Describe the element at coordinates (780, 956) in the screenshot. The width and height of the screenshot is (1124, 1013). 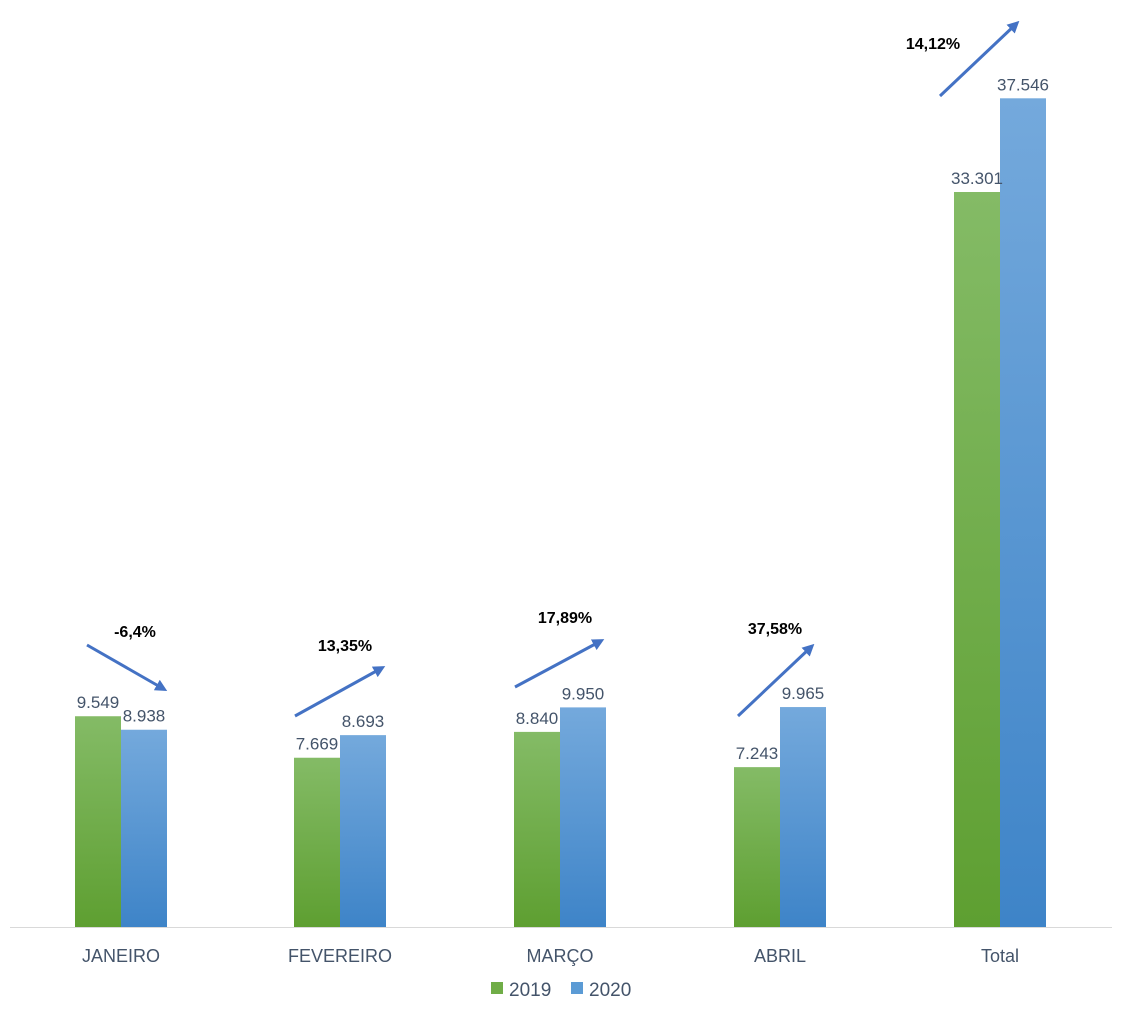
I see `x-tick-label: ABRIL` at that location.